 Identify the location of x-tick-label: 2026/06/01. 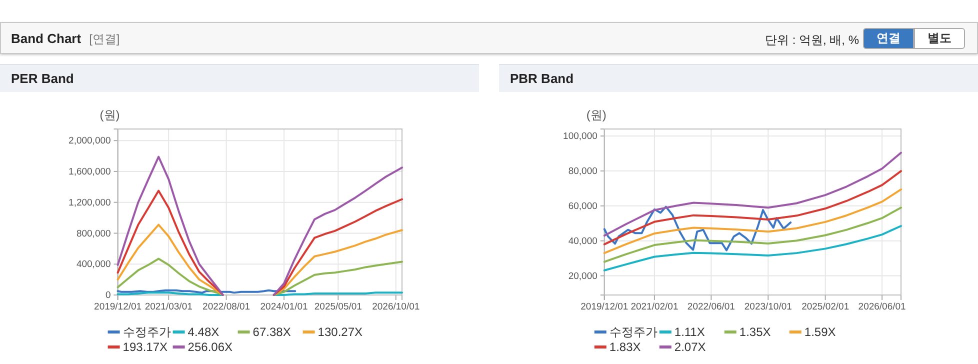
(882, 307).